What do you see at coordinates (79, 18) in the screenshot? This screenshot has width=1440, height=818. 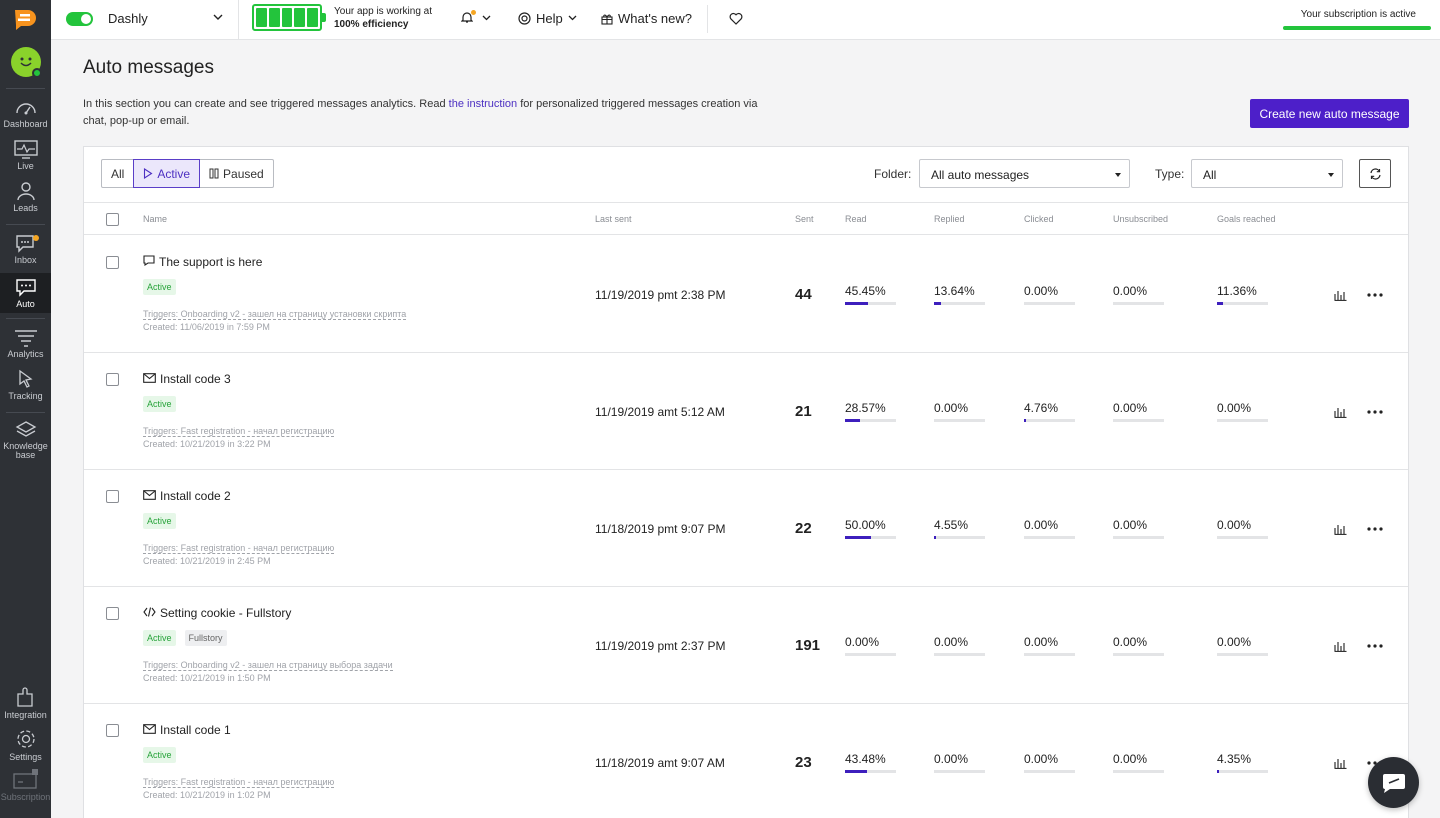 I see `app-active-toggle` at bounding box center [79, 18].